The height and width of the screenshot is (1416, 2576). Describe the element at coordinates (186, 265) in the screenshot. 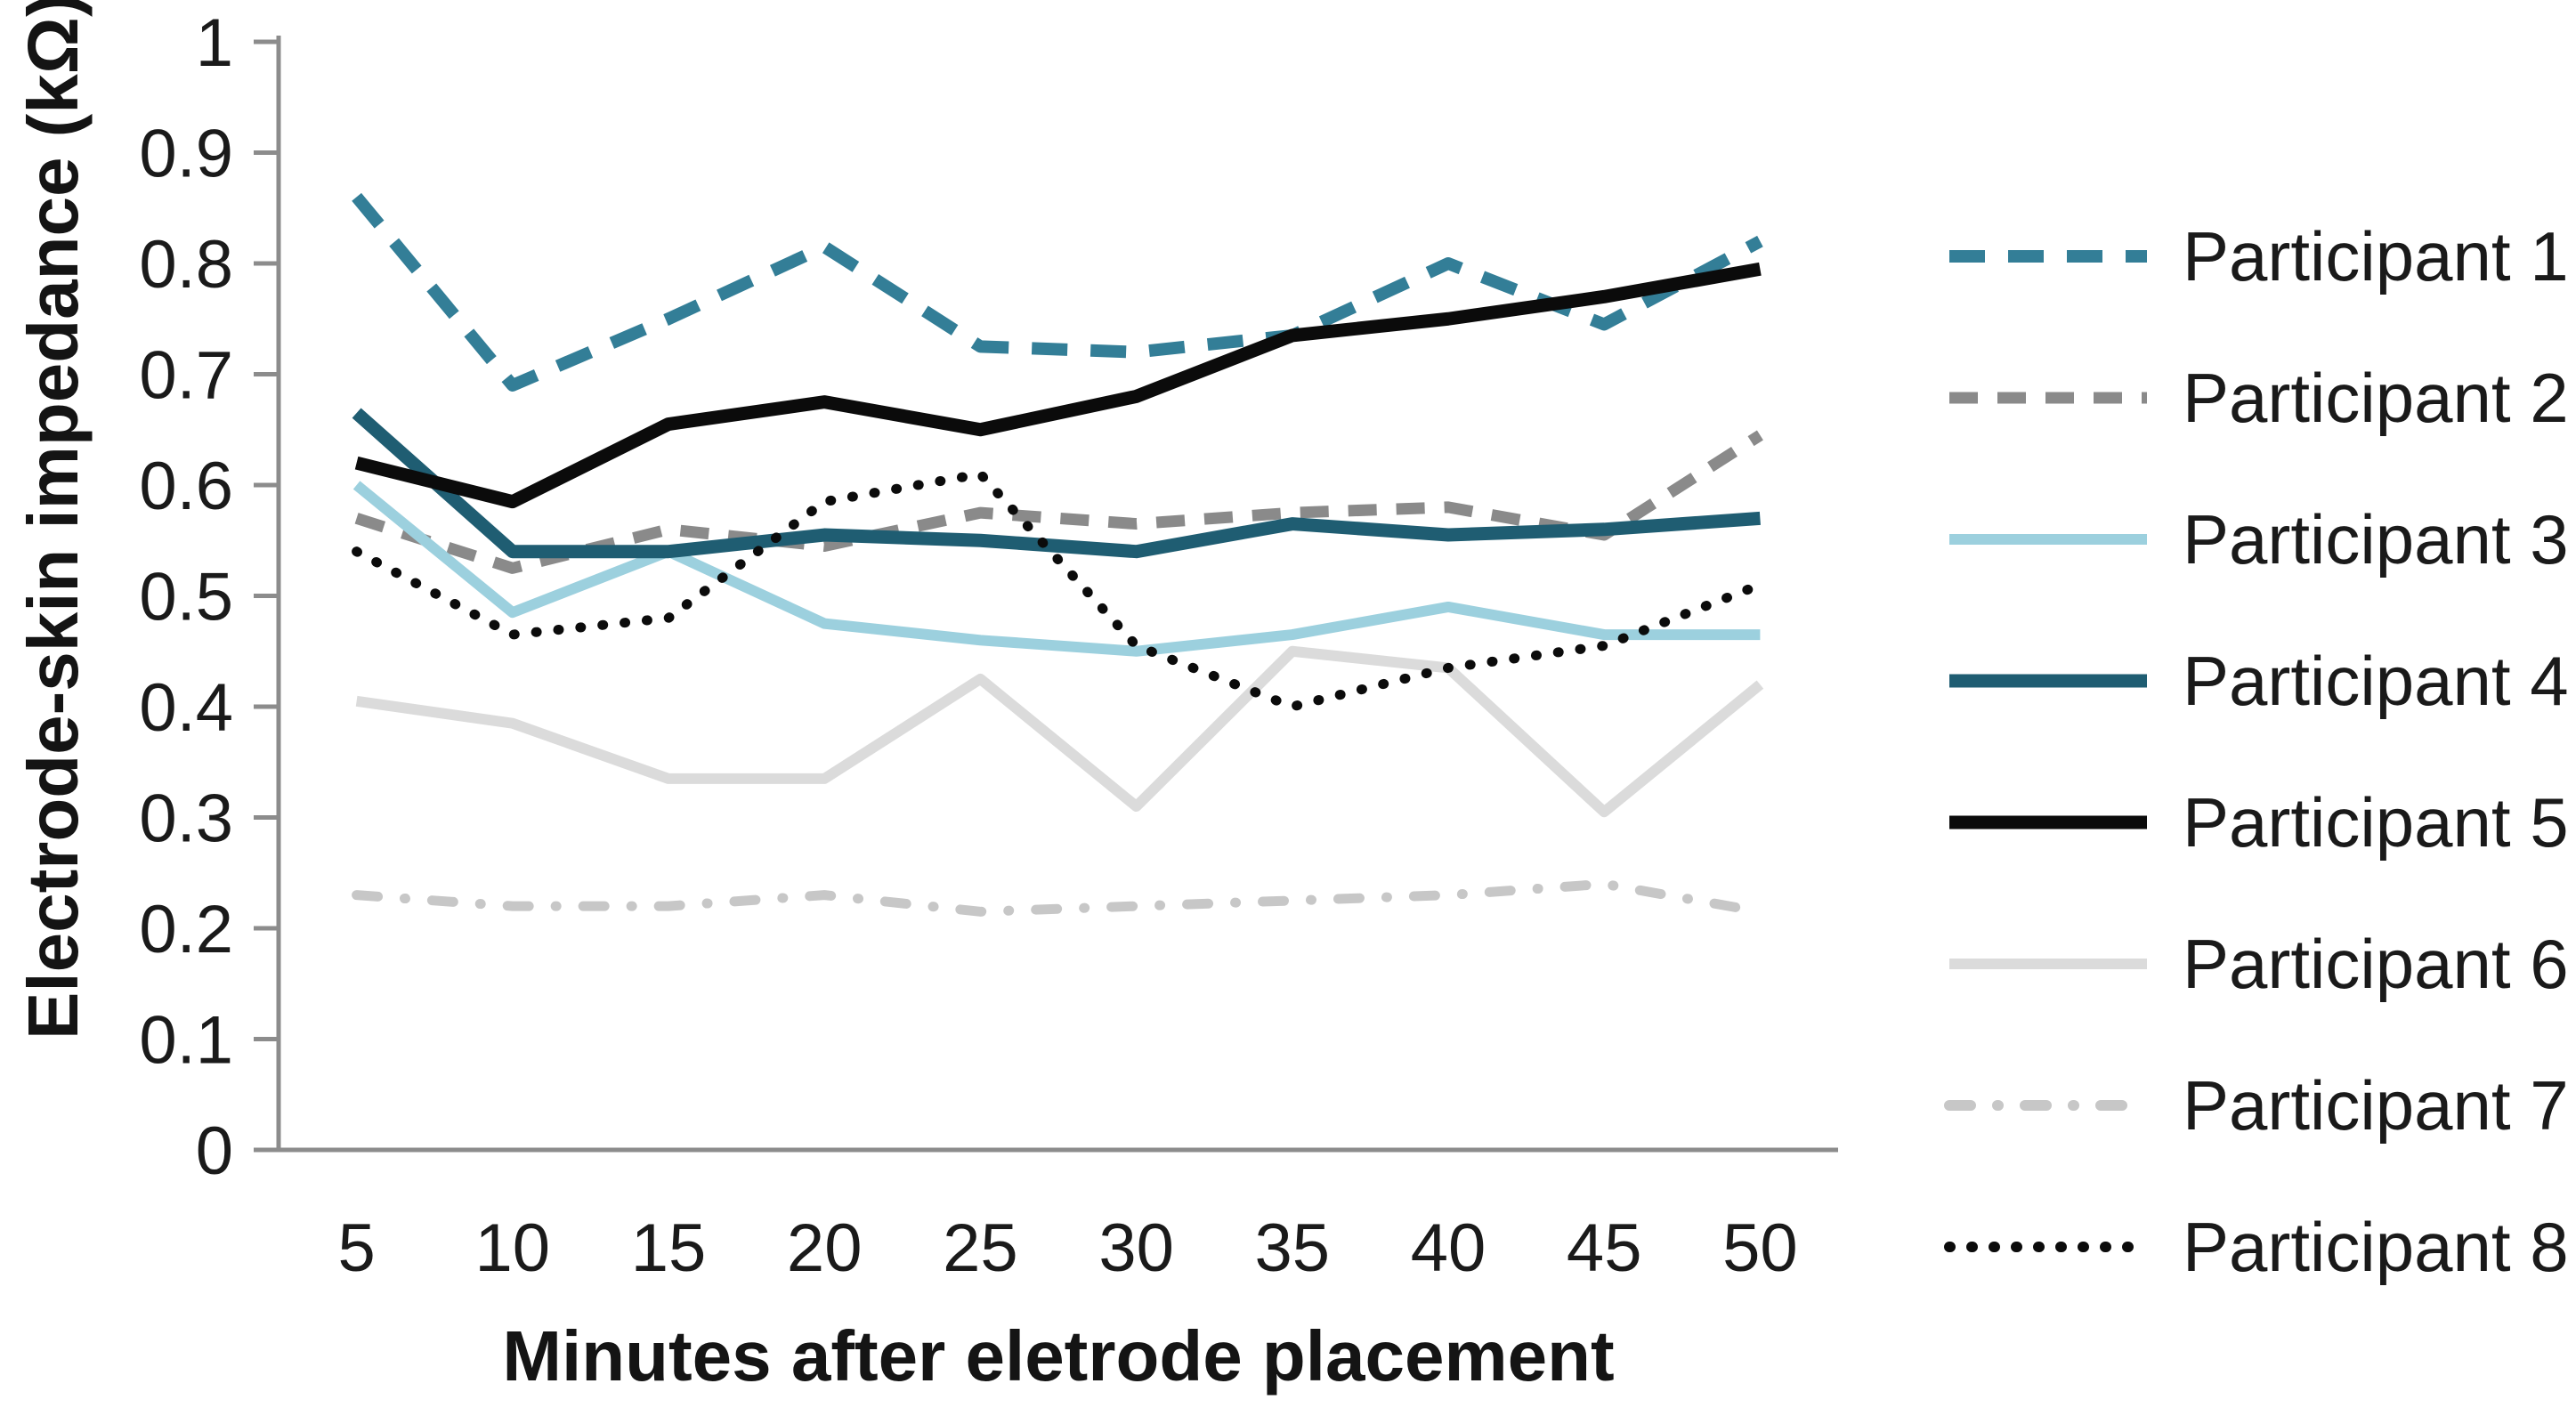

I see `y-tick-label: 0.8` at that location.